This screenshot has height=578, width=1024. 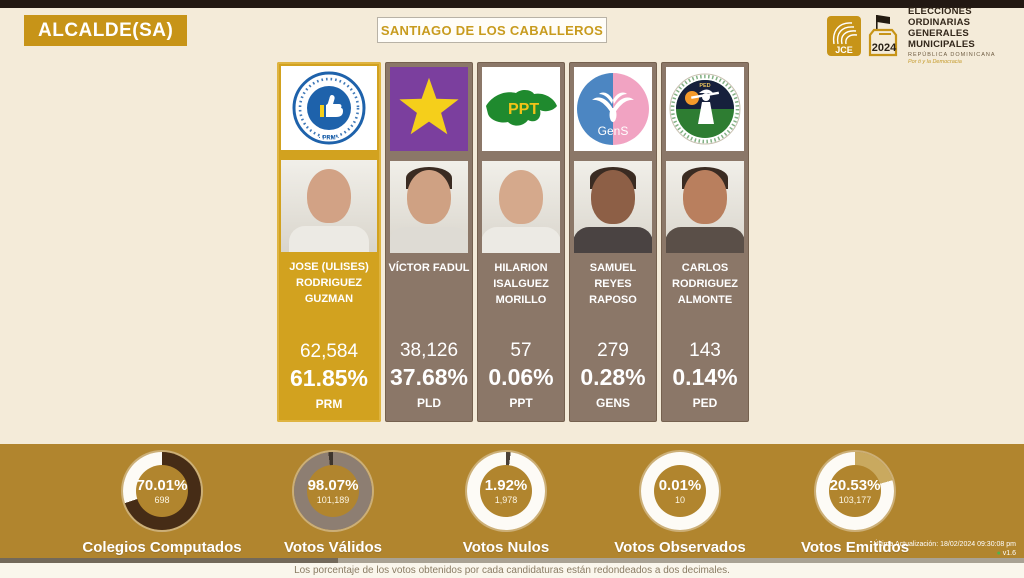 What do you see at coordinates (333, 500) in the screenshot?
I see `stat-count: 101,189` at bounding box center [333, 500].